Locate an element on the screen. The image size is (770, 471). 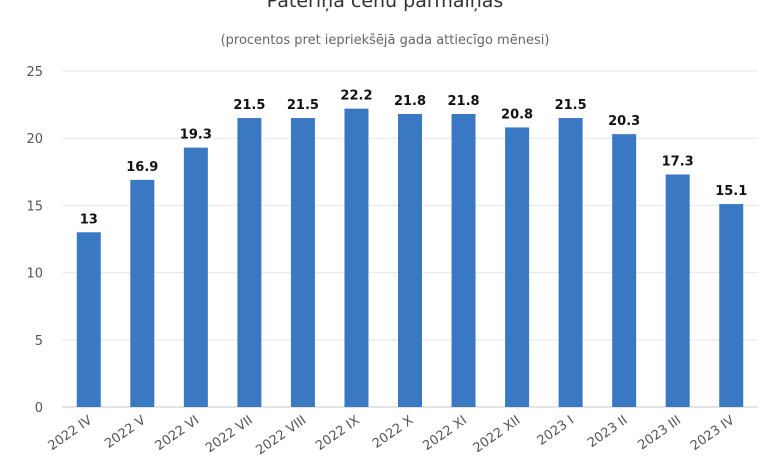
x-tick-label: 2022 V is located at coordinates (125, 432).